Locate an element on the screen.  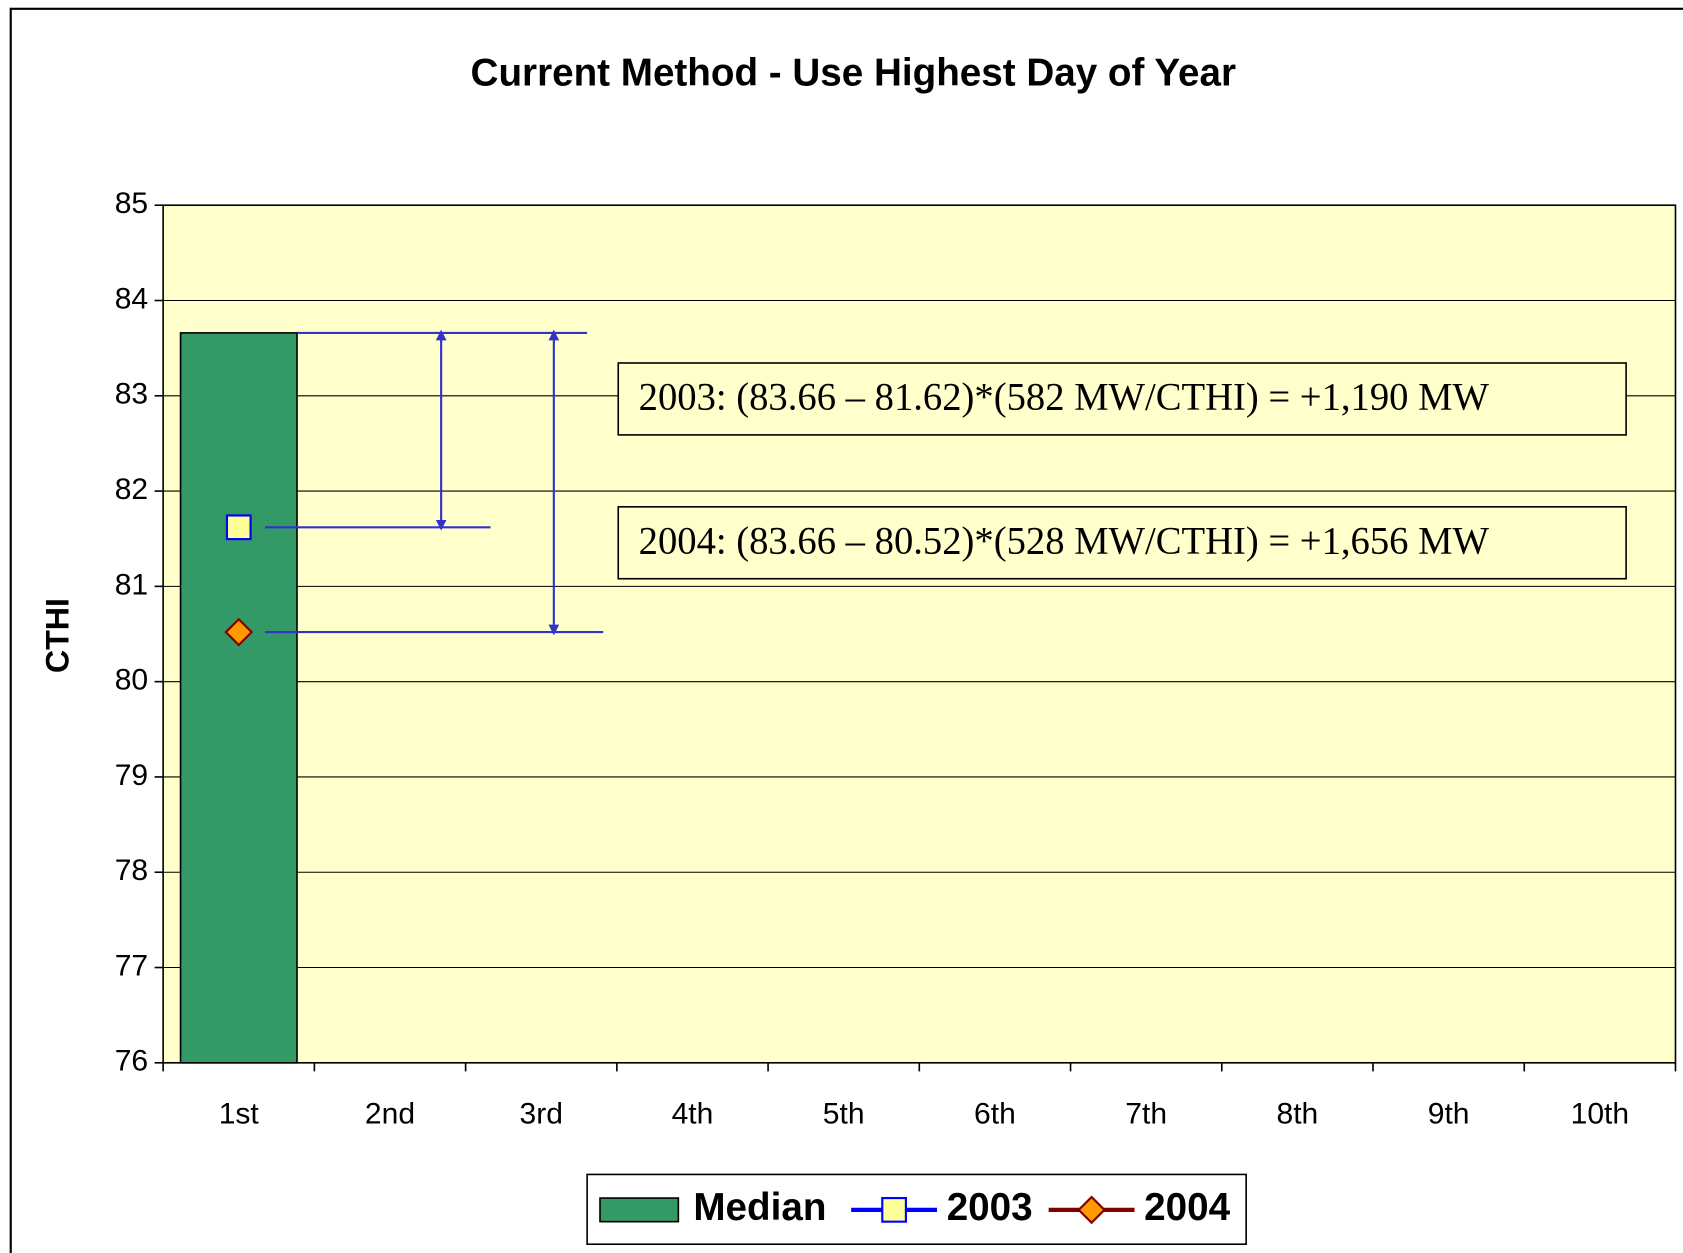
x-tick-label: 8th is located at coordinates (1298, 1113).